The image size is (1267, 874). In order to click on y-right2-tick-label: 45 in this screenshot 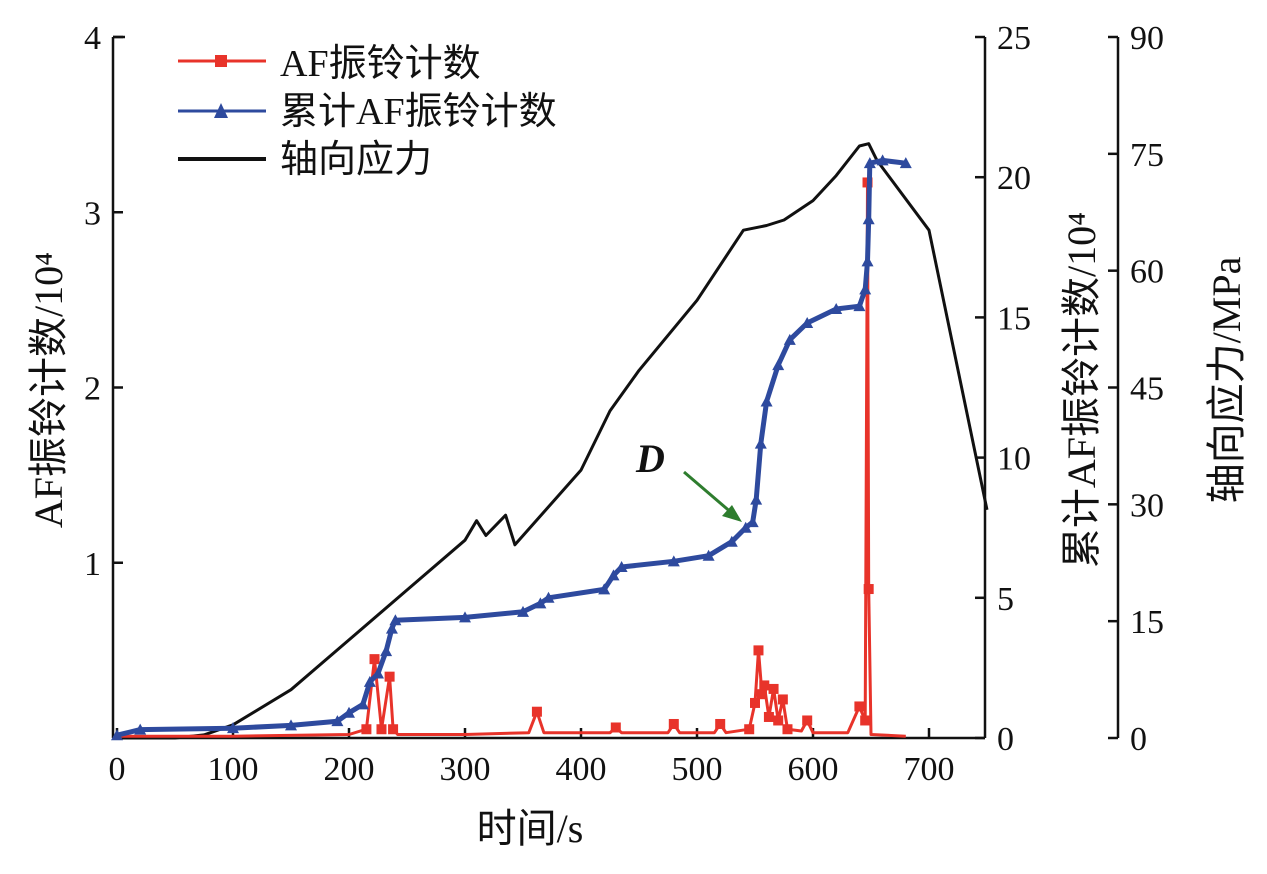, I will do `click(1147, 389)`.